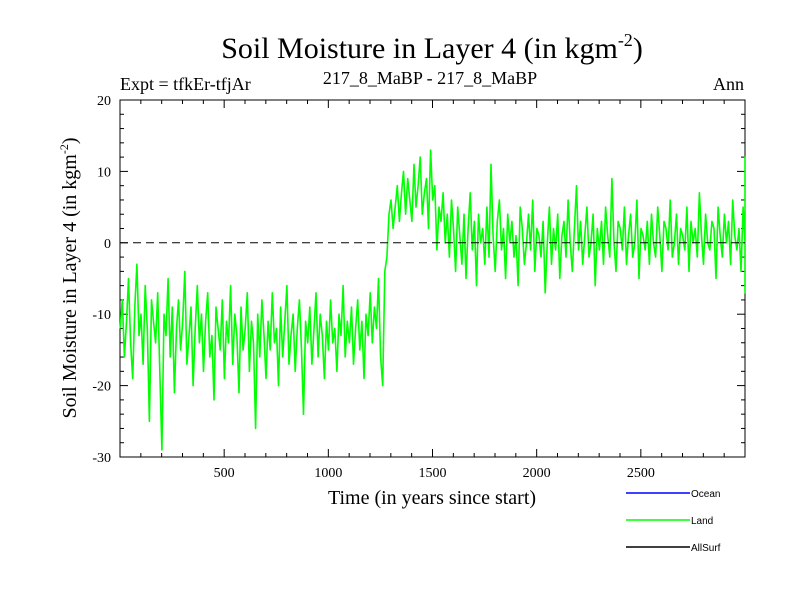 The image size is (800, 600). What do you see at coordinates (702, 521) in the screenshot?
I see `legend-label-land: Land` at bounding box center [702, 521].